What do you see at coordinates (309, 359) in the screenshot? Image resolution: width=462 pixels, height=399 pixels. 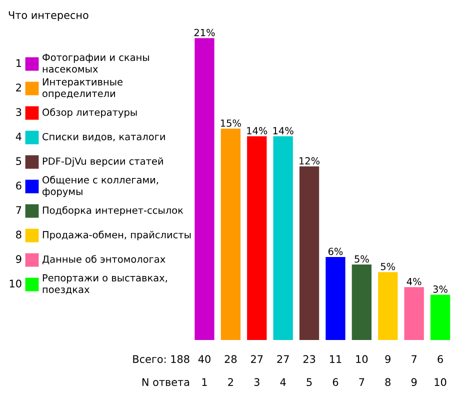 I see `data-label: 23` at bounding box center [309, 359].